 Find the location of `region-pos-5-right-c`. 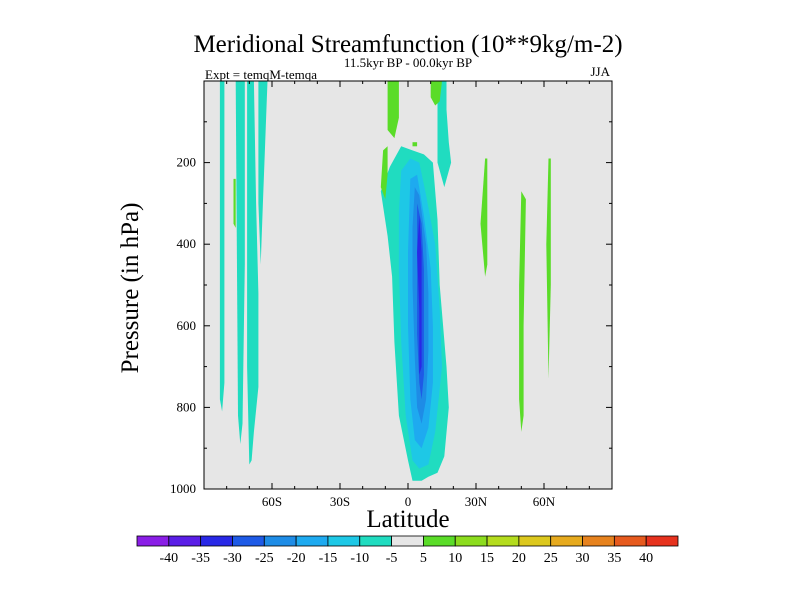

region-pos-5-right-c is located at coordinates (548, 268).